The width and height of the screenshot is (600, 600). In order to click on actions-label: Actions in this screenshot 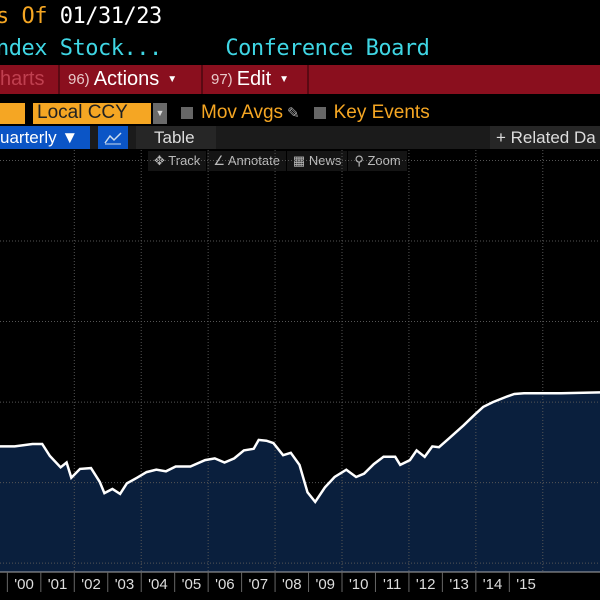, I will do `click(126, 79)`.